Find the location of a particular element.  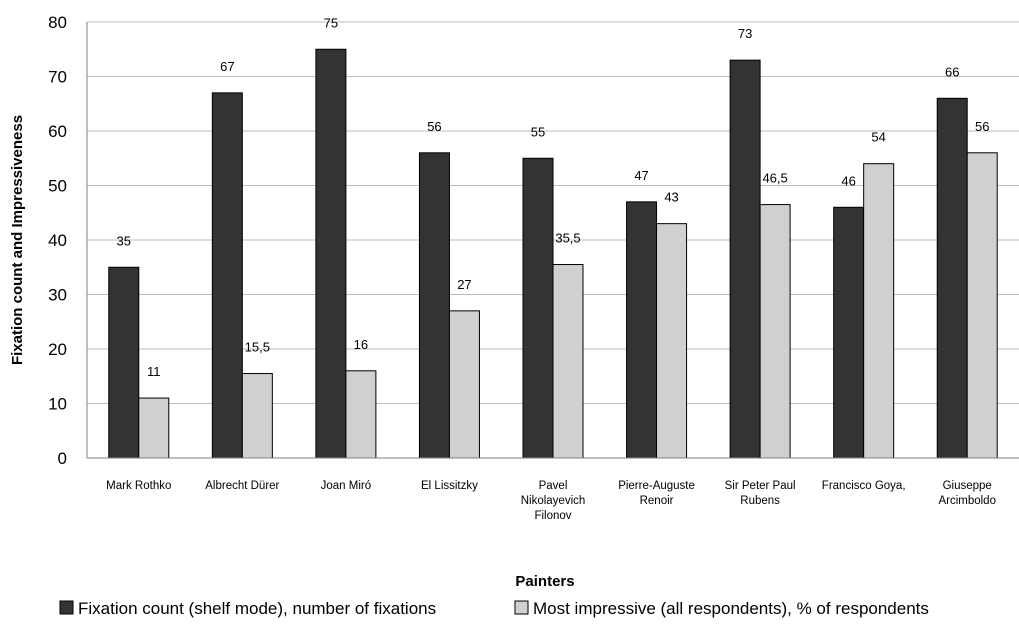

y-tick-label: 50 is located at coordinates (57, 186).